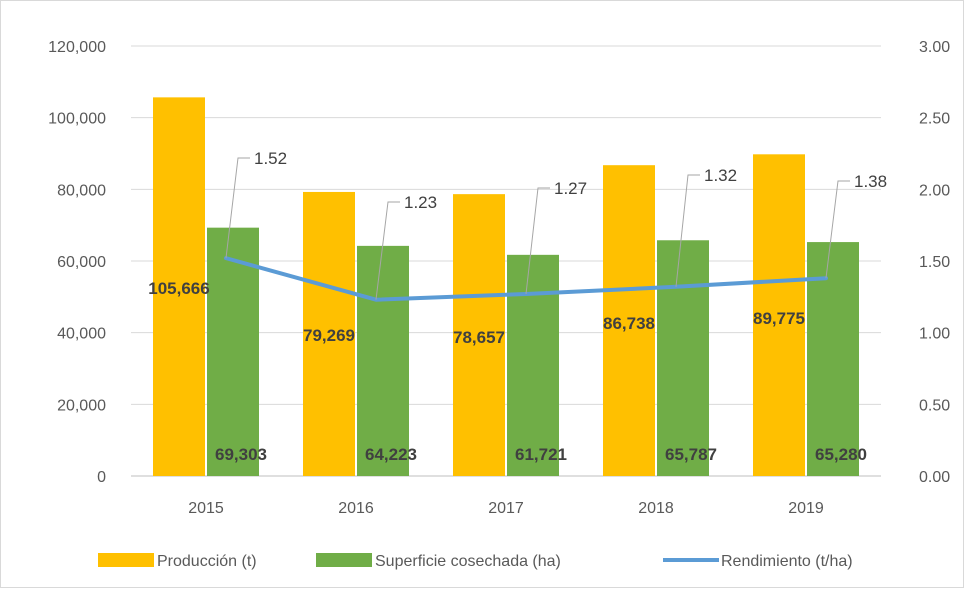 The width and height of the screenshot is (964, 589). I want to click on y-left-tick-label: 40,000, so click(81, 334).